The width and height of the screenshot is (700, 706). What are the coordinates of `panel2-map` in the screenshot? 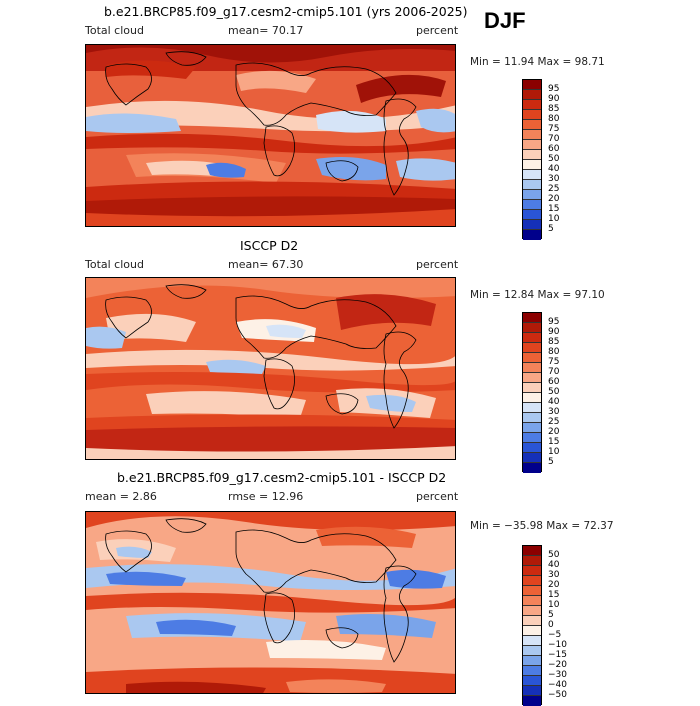 It's located at (270, 368).